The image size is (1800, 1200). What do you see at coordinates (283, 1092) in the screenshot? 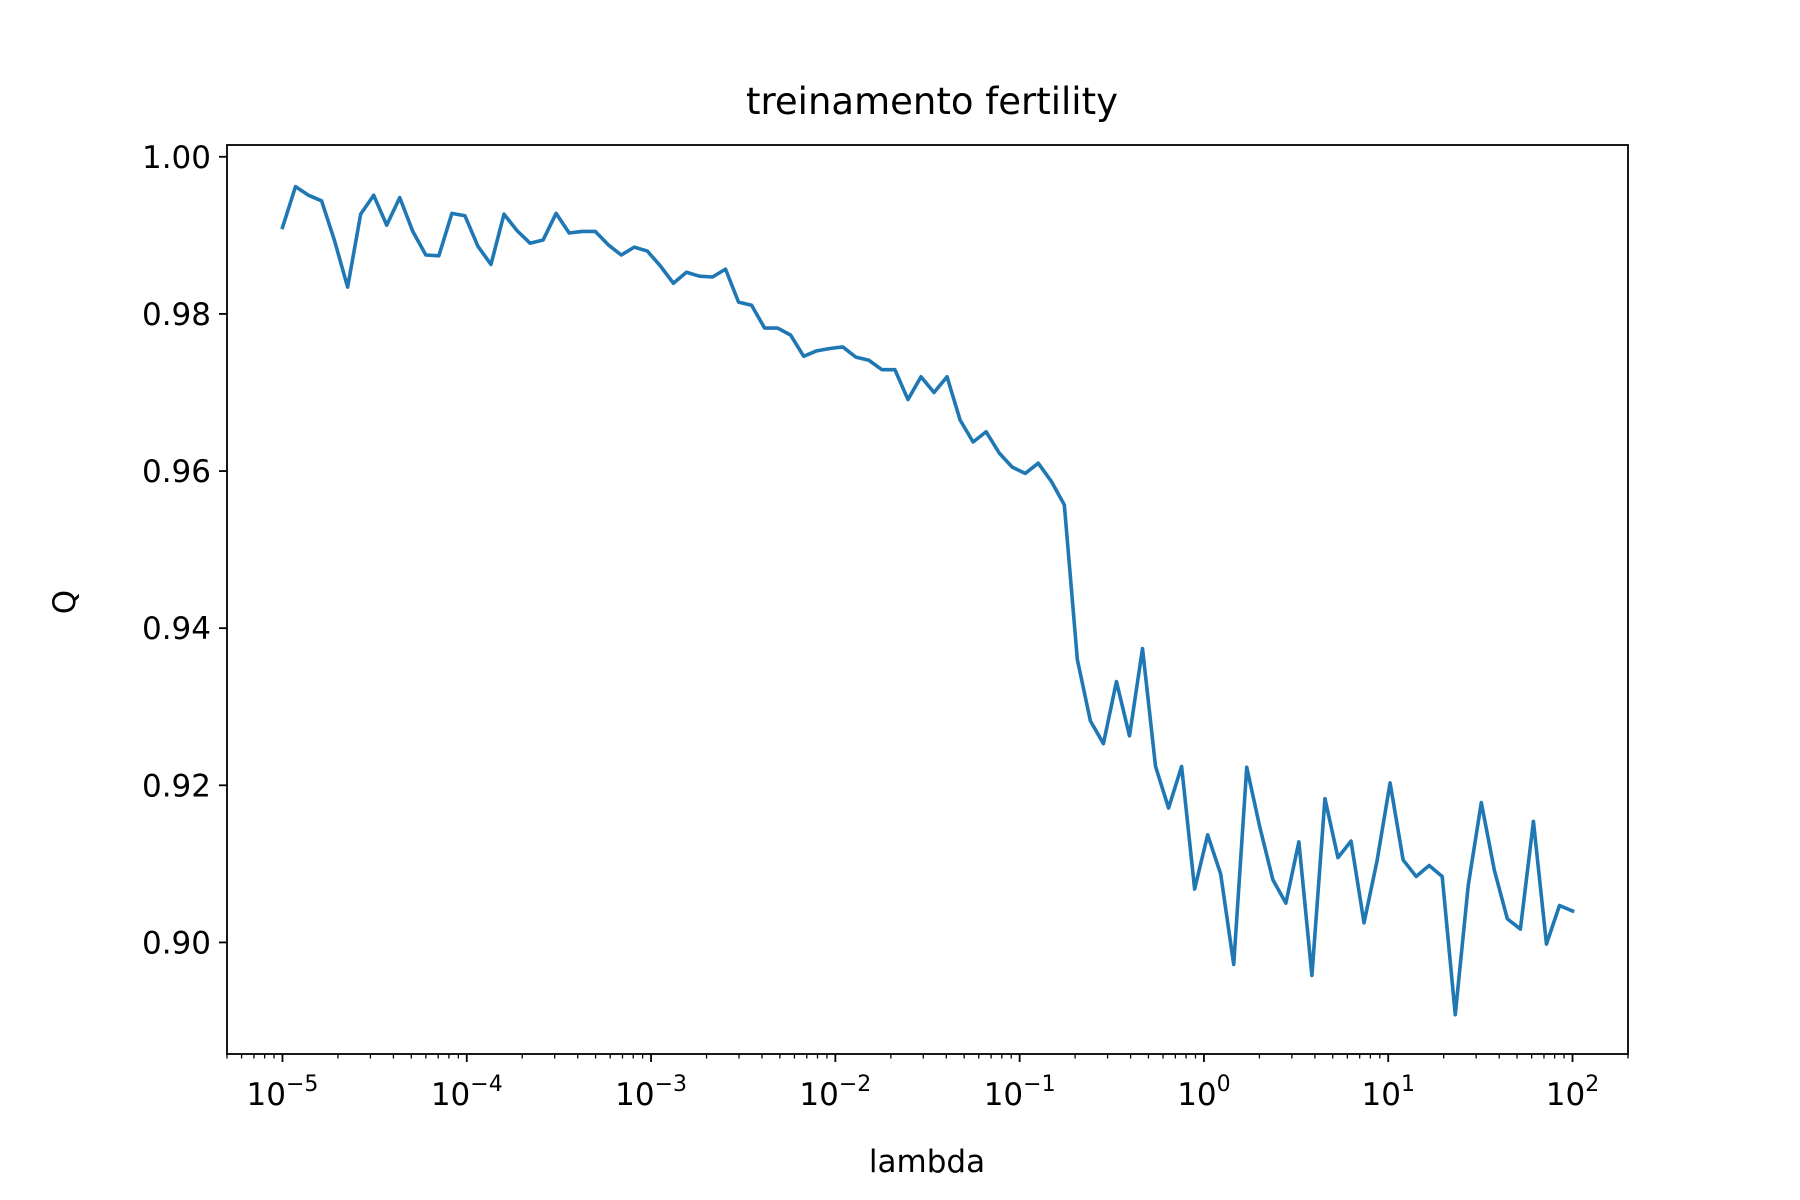
I see `x-tick-label: 10⁻⁵` at bounding box center [283, 1092].